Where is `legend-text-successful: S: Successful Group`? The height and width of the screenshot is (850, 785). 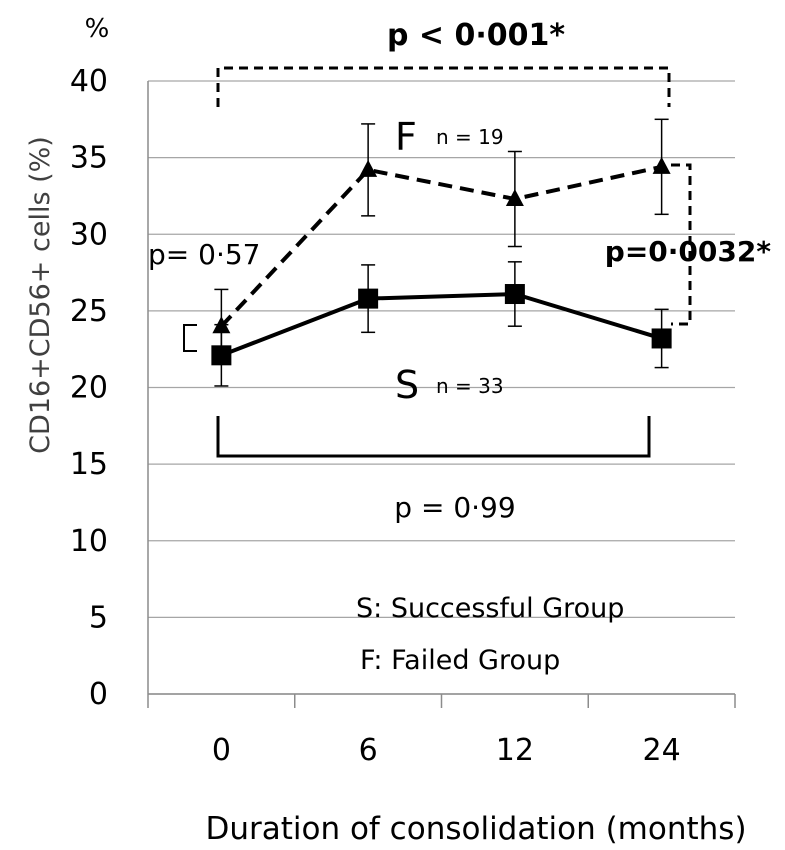
legend-text-successful: S: Successful Group is located at coordinates (490, 608).